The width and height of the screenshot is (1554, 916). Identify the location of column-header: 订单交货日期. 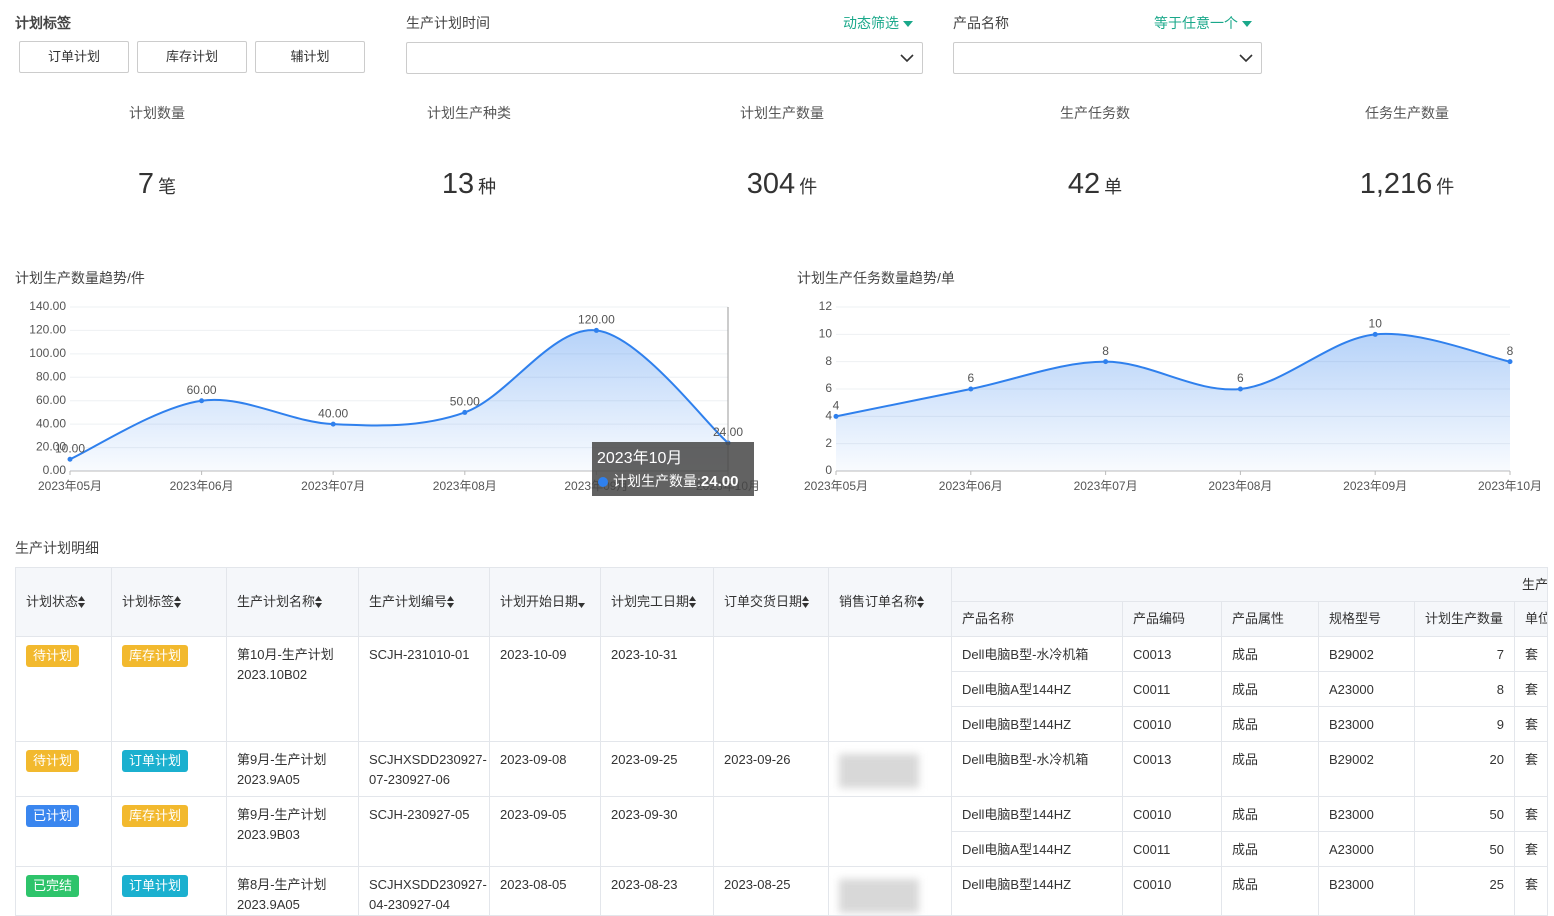
(771, 602).